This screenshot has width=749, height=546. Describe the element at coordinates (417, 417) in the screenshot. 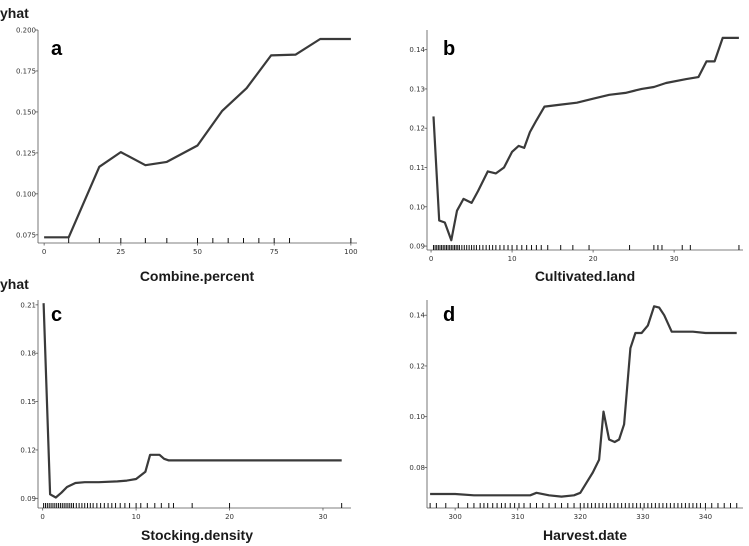

I see `panel-d-y-tick-label: 0.10` at that location.